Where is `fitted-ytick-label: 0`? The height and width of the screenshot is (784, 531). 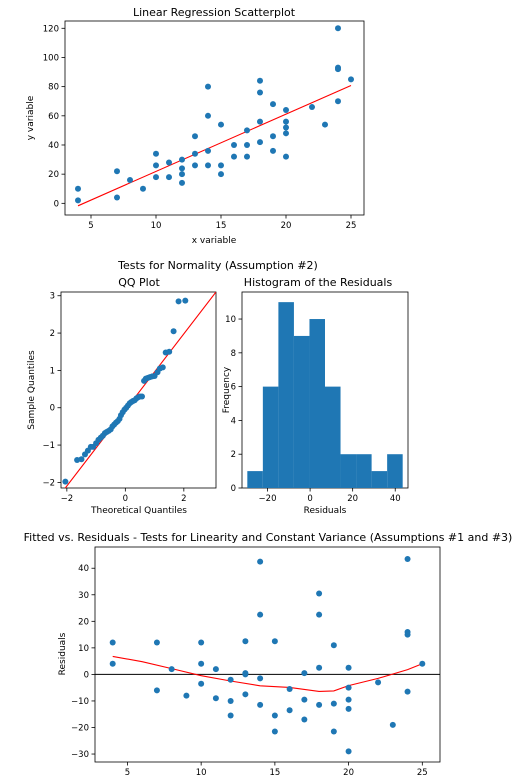 fitted-ytick-label: 0 is located at coordinates (86, 675).